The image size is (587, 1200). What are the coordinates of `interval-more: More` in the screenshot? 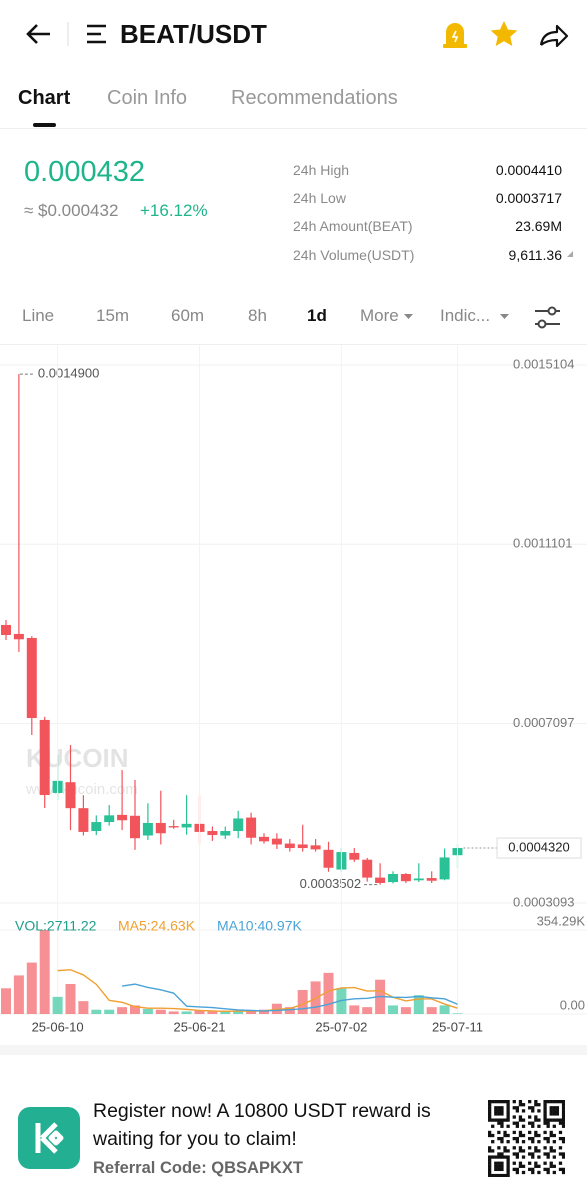 It's located at (379, 315).